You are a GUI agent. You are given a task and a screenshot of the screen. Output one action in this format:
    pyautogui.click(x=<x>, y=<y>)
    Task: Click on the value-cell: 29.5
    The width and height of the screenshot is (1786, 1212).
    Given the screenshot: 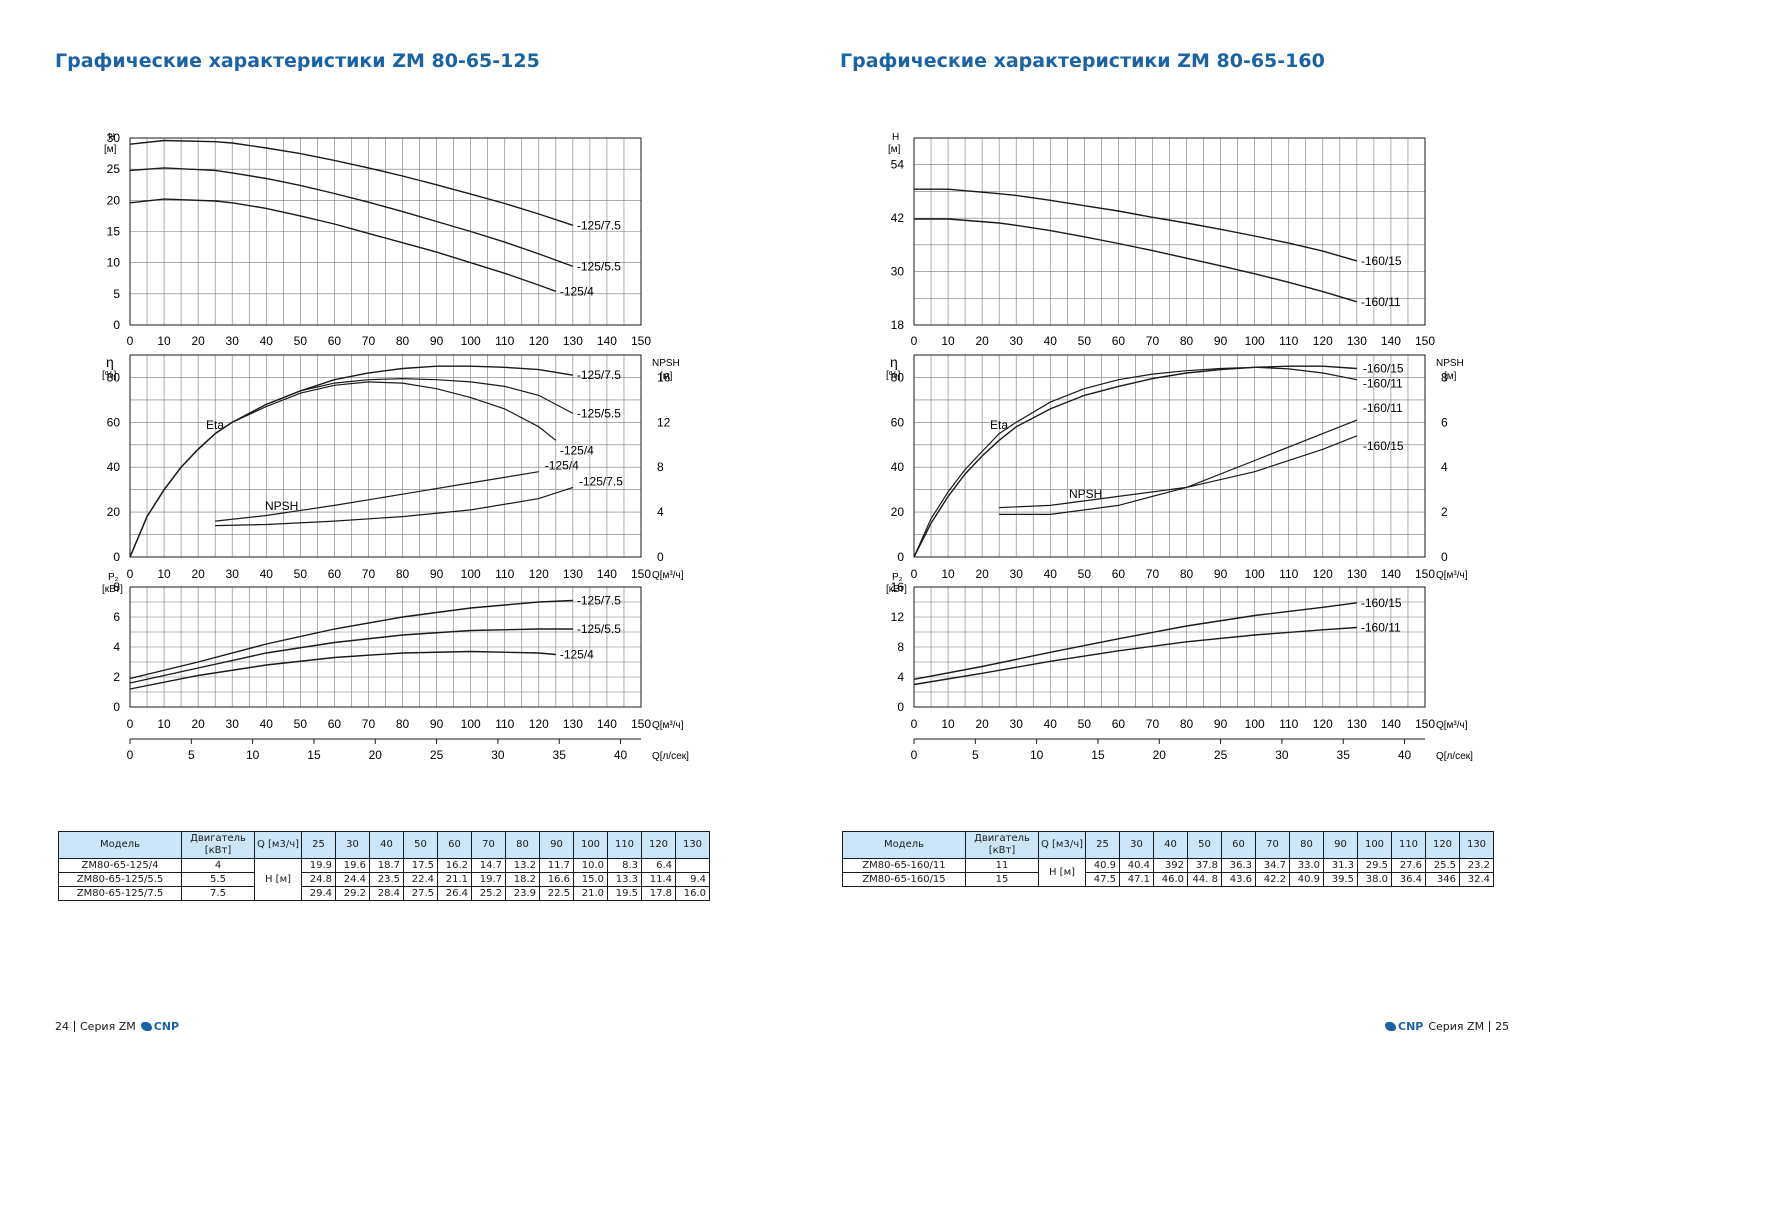 What is the action you would take?
    pyautogui.click(x=1374, y=865)
    